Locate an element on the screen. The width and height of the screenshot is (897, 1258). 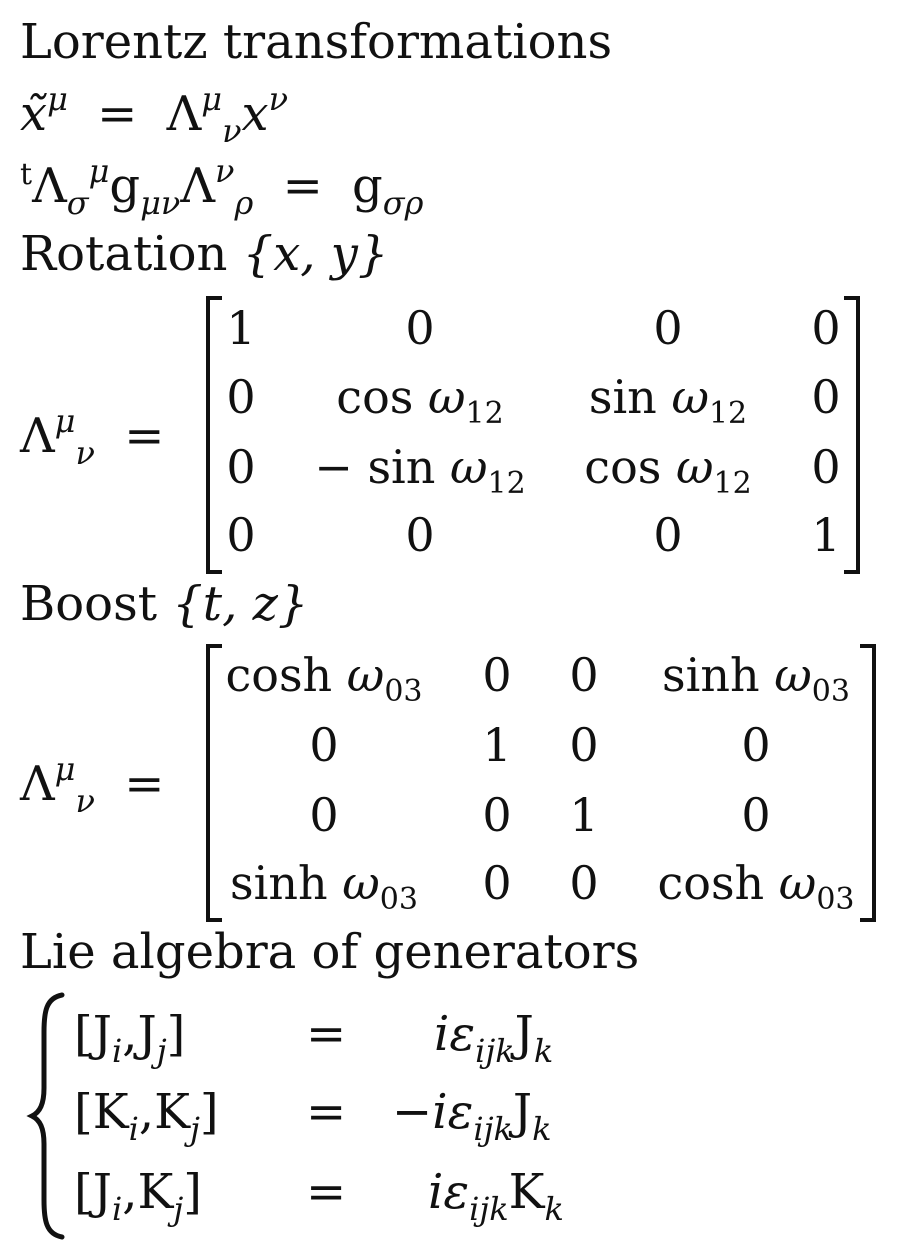
commutator-lhs-1: [Ji,Jj] is located at coordinates (130, 1038).